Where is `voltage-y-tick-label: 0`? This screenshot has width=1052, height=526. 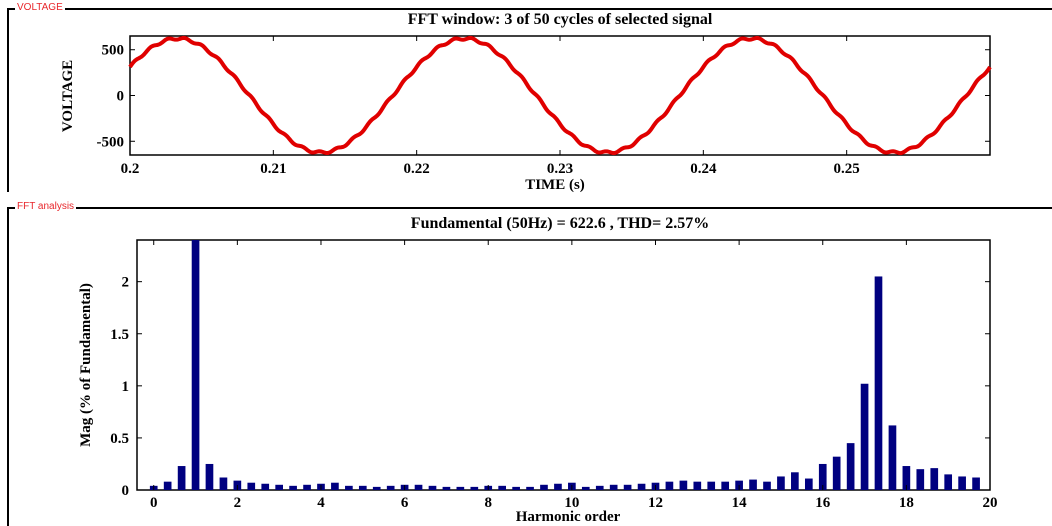 voltage-y-tick-label: 0 is located at coordinates (121, 97).